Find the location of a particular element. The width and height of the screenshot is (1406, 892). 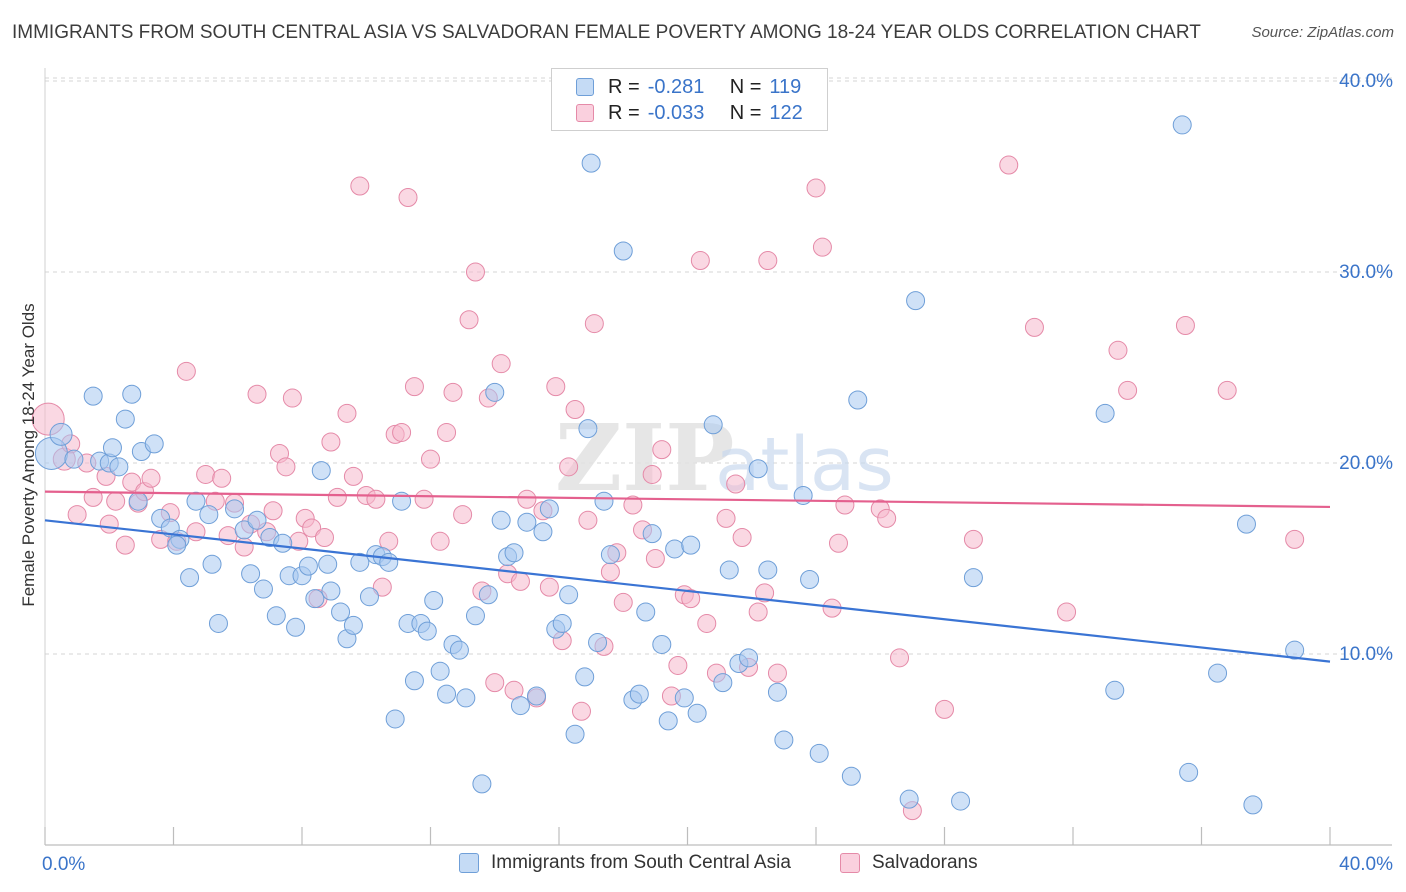

stats-legend: R = -0.281 N = 119 R = -0.033 N = 122 is located at coordinates (689, 99).